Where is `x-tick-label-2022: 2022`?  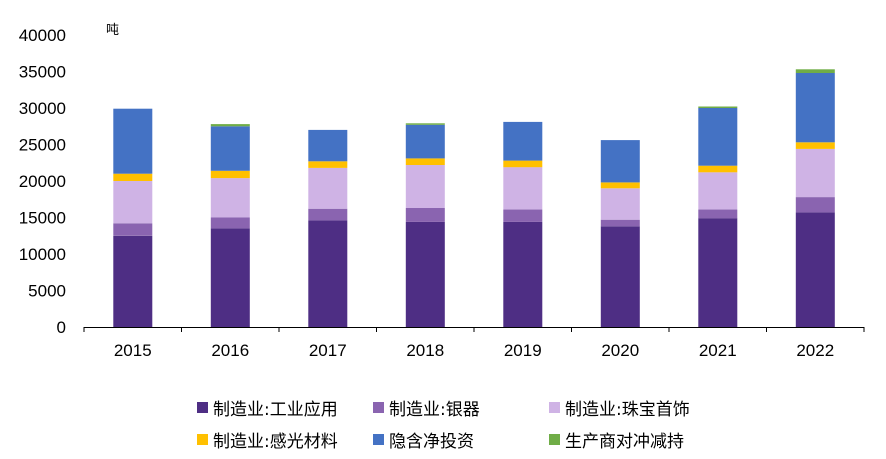
x-tick-label-2022: 2022 is located at coordinates (815, 350).